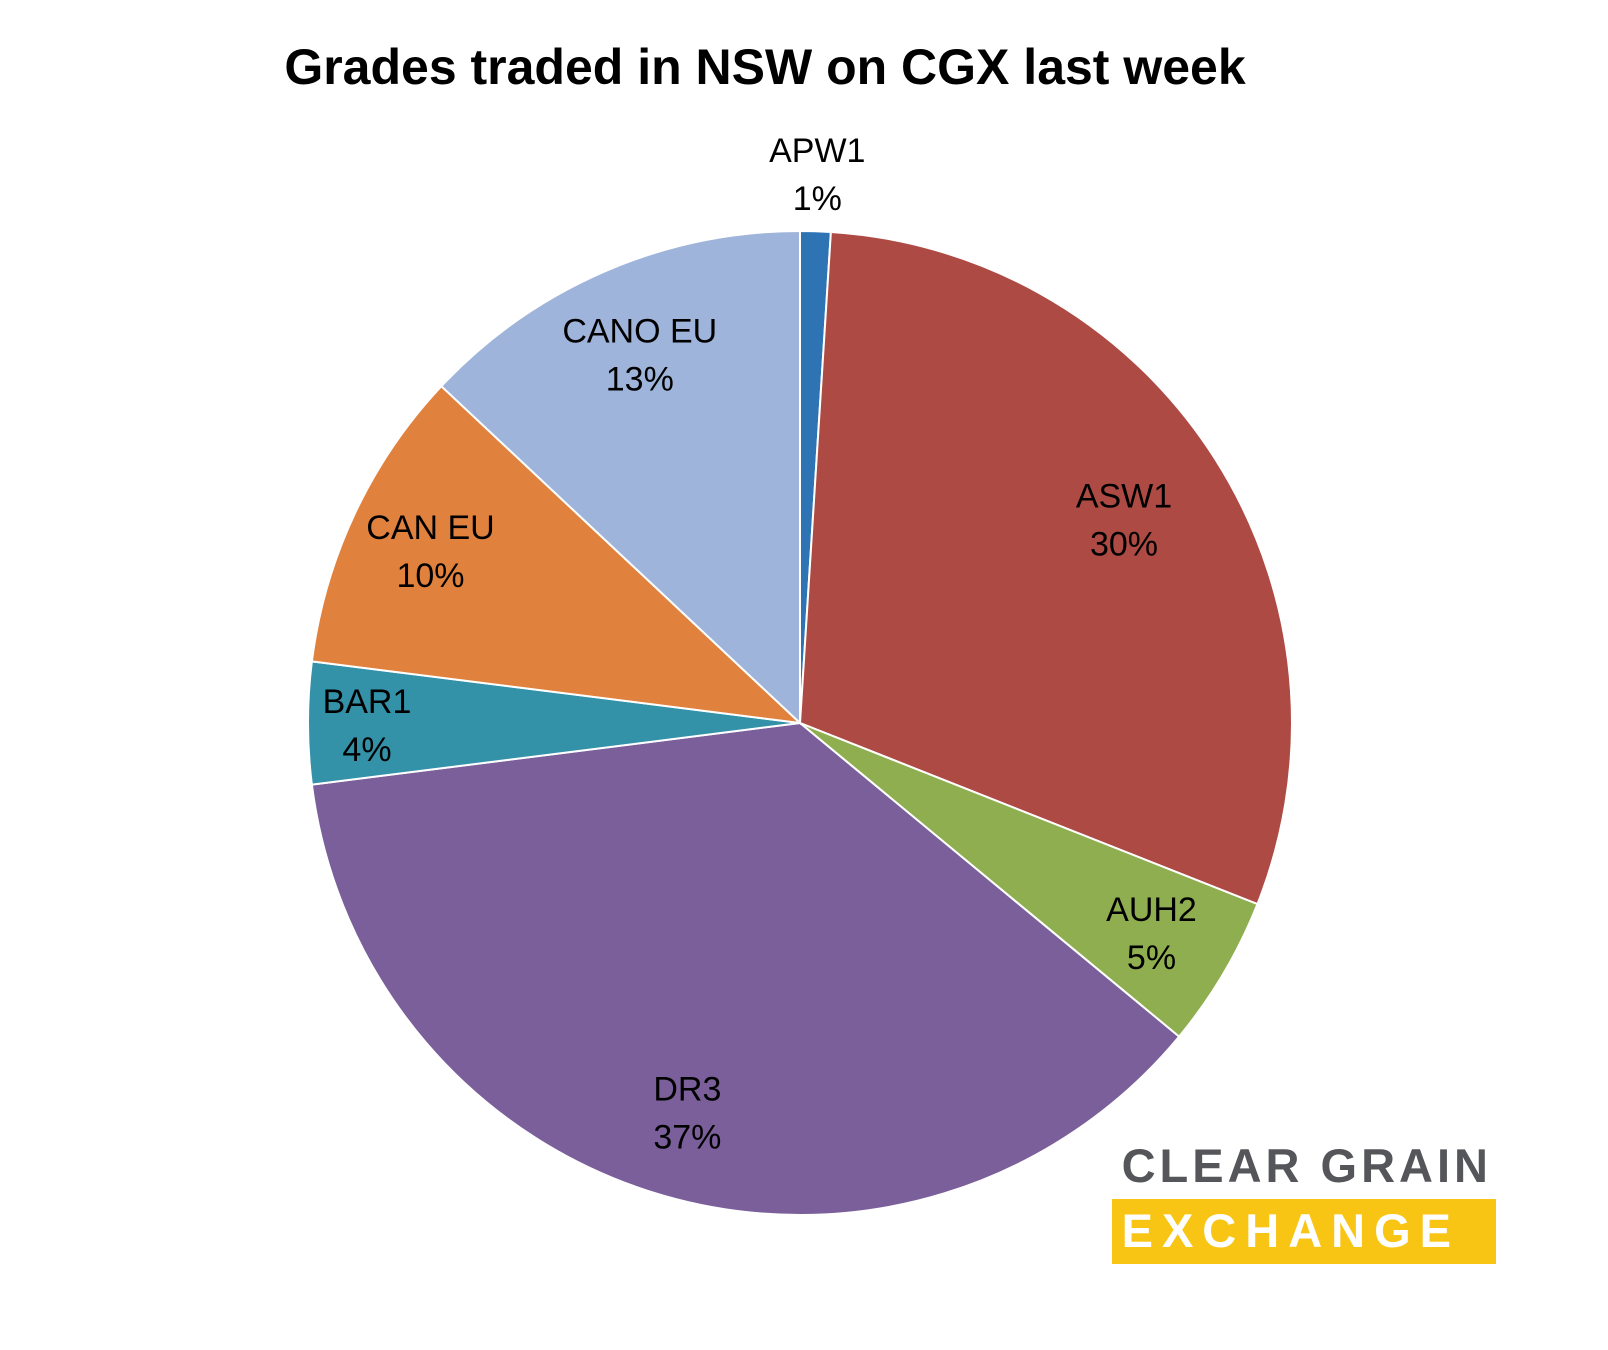 The height and width of the screenshot is (1350, 1608). What do you see at coordinates (1303, 1231) in the screenshot?
I see `logo-text-exchange: EXCHANGE` at bounding box center [1303, 1231].